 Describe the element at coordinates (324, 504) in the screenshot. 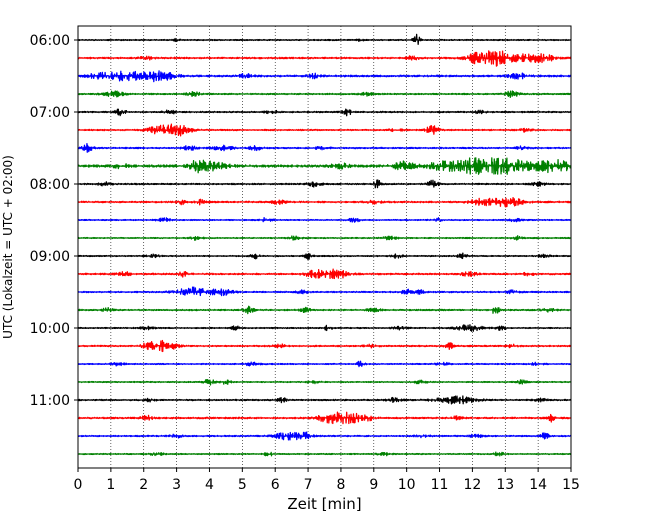

I see `x-axis-label: Zeit [min]` at that location.